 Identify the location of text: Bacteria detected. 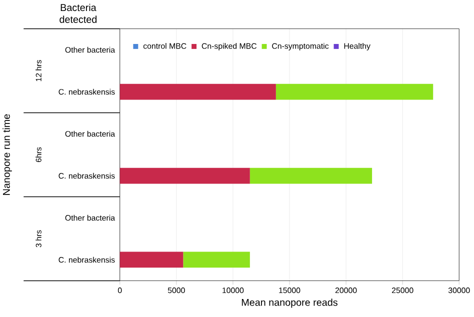
(78, 13).